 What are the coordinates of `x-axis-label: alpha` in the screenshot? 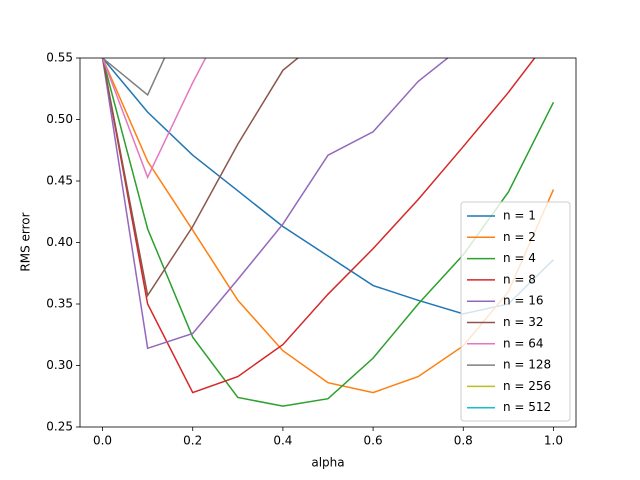 It's located at (327, 463).